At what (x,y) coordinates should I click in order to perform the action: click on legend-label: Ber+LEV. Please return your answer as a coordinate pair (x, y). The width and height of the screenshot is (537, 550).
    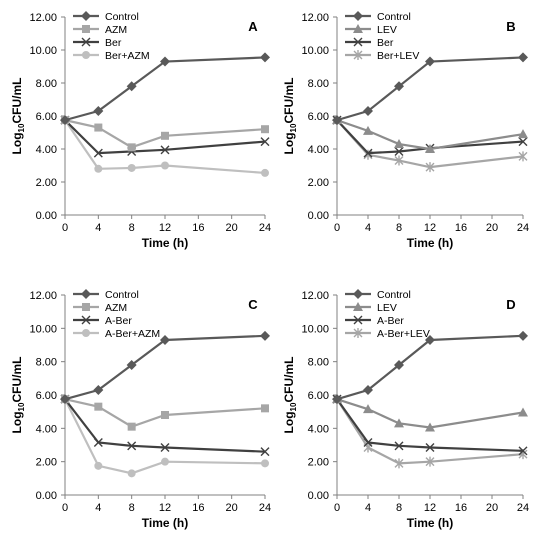
    Looking at the image, I should click on (398, 56).